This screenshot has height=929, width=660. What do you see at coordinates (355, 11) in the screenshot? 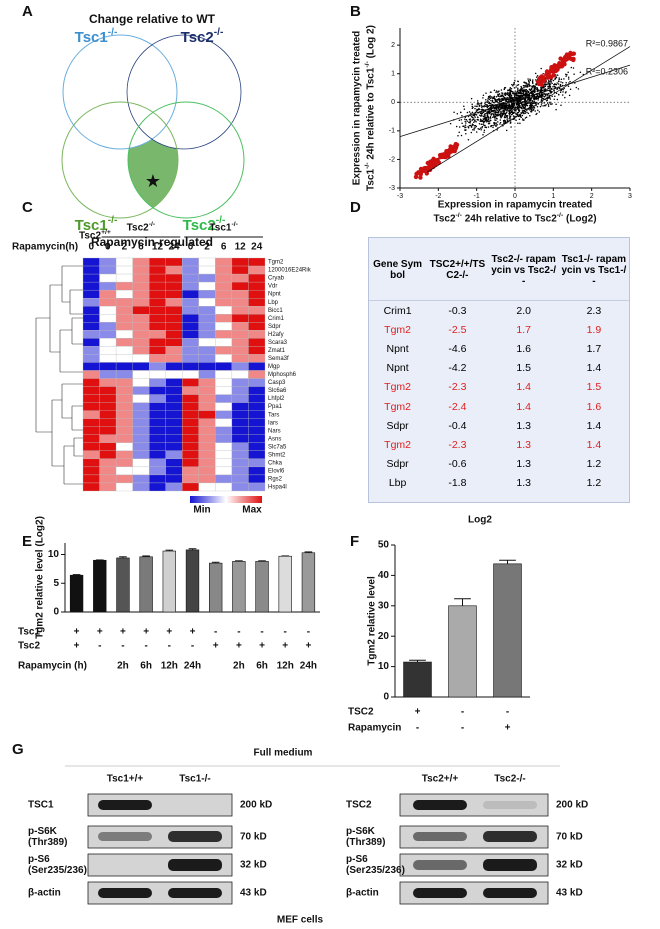
I see `panel-letter: B` at bounding box center [355, 11].